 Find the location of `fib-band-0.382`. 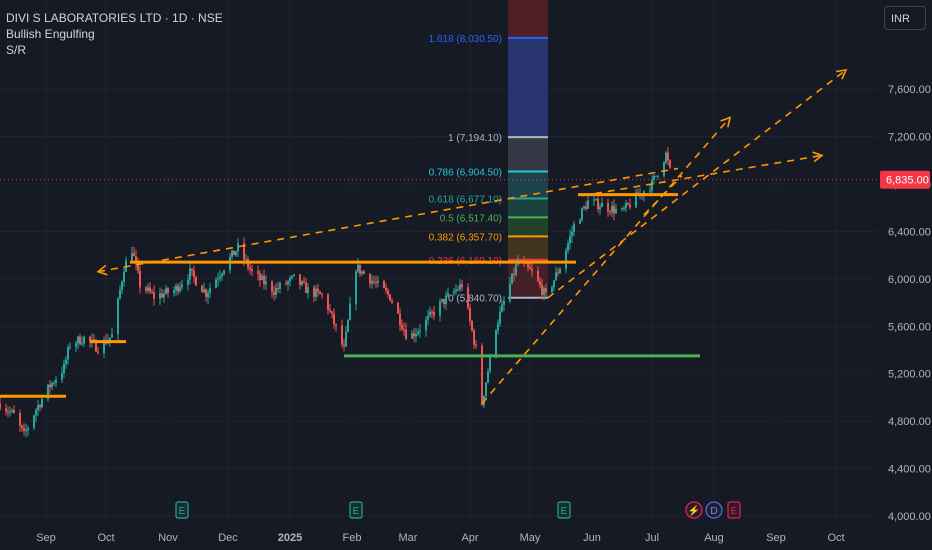

fib-band-0.382 is located at coordinates (528, 248).